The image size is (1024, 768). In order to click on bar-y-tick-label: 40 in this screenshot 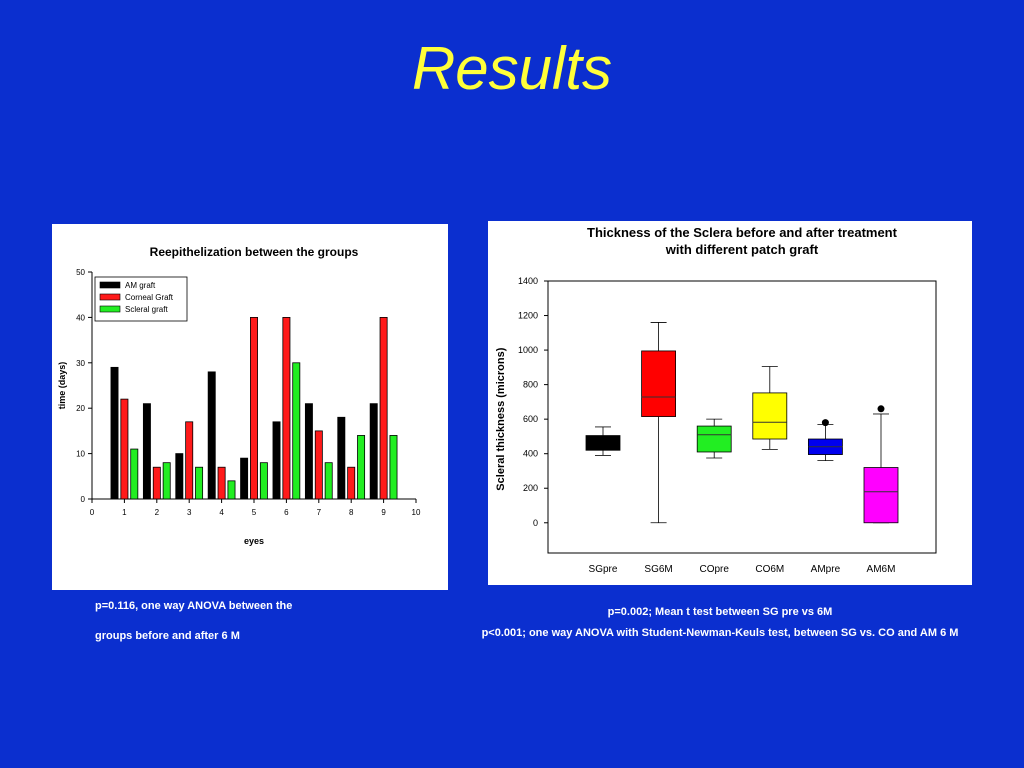, I will do `click(80, 317)`.